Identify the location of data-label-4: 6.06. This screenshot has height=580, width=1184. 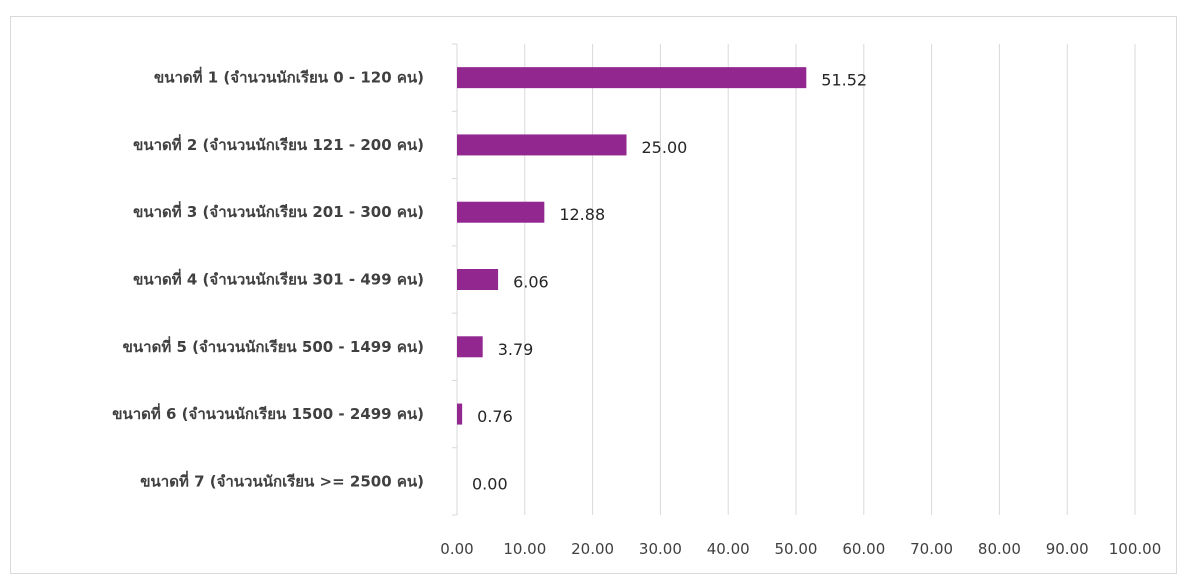
(531, 282).